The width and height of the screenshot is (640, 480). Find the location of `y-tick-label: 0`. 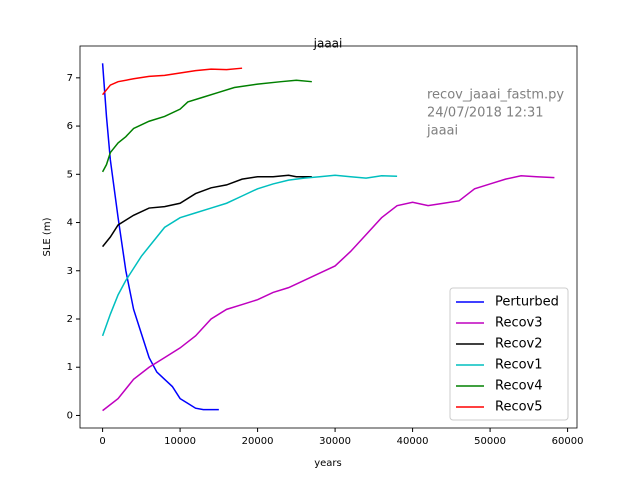

y-tick-label: 0 is located at coordinates (70, 415).